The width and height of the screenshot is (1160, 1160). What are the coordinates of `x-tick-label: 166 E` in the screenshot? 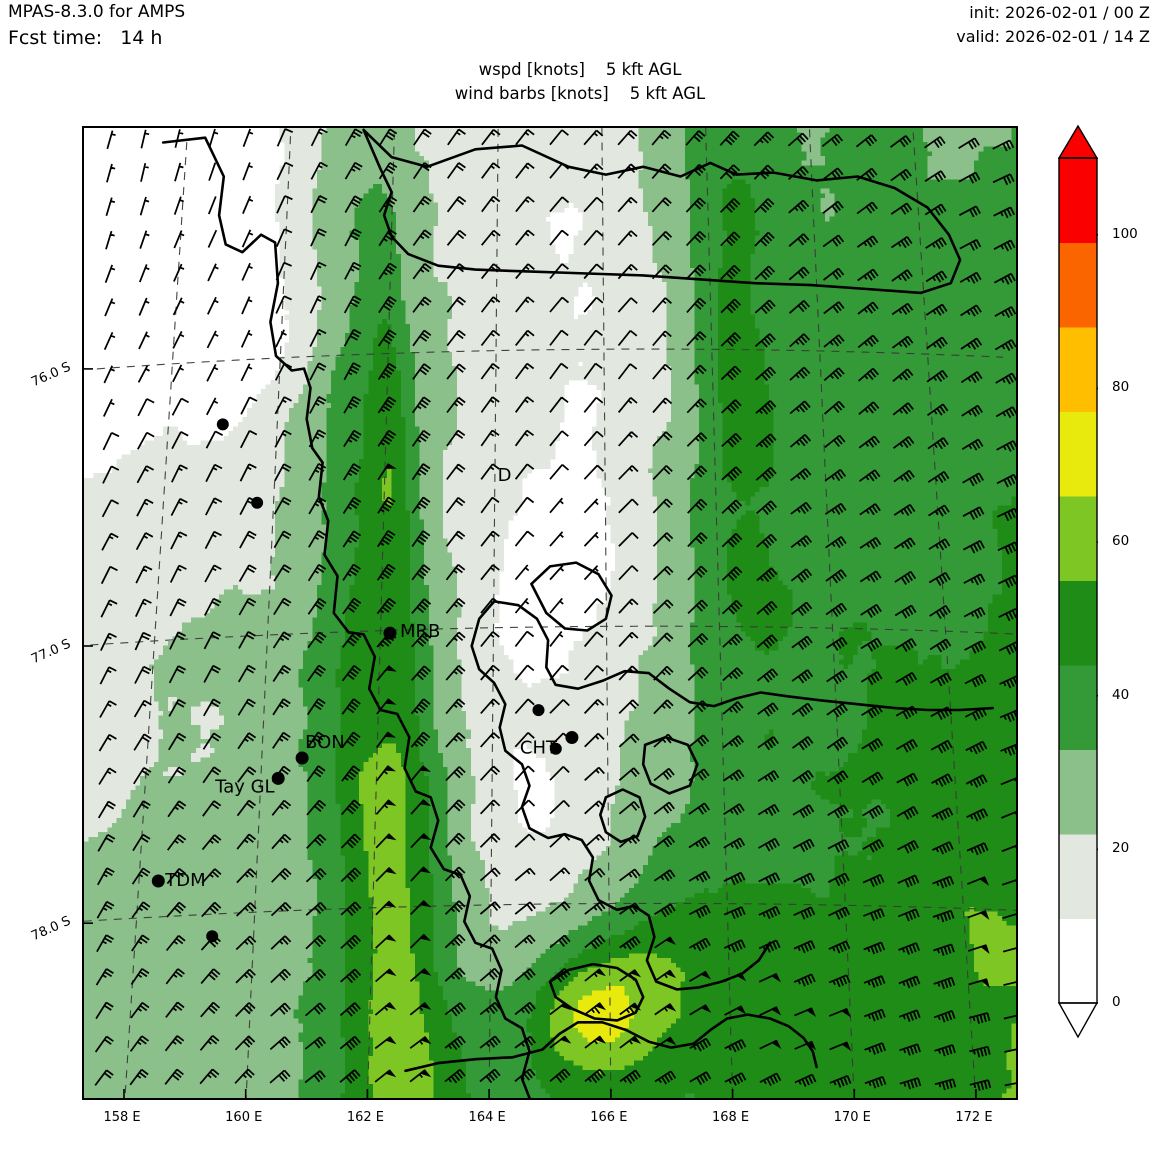 It's located at (609, 1117).